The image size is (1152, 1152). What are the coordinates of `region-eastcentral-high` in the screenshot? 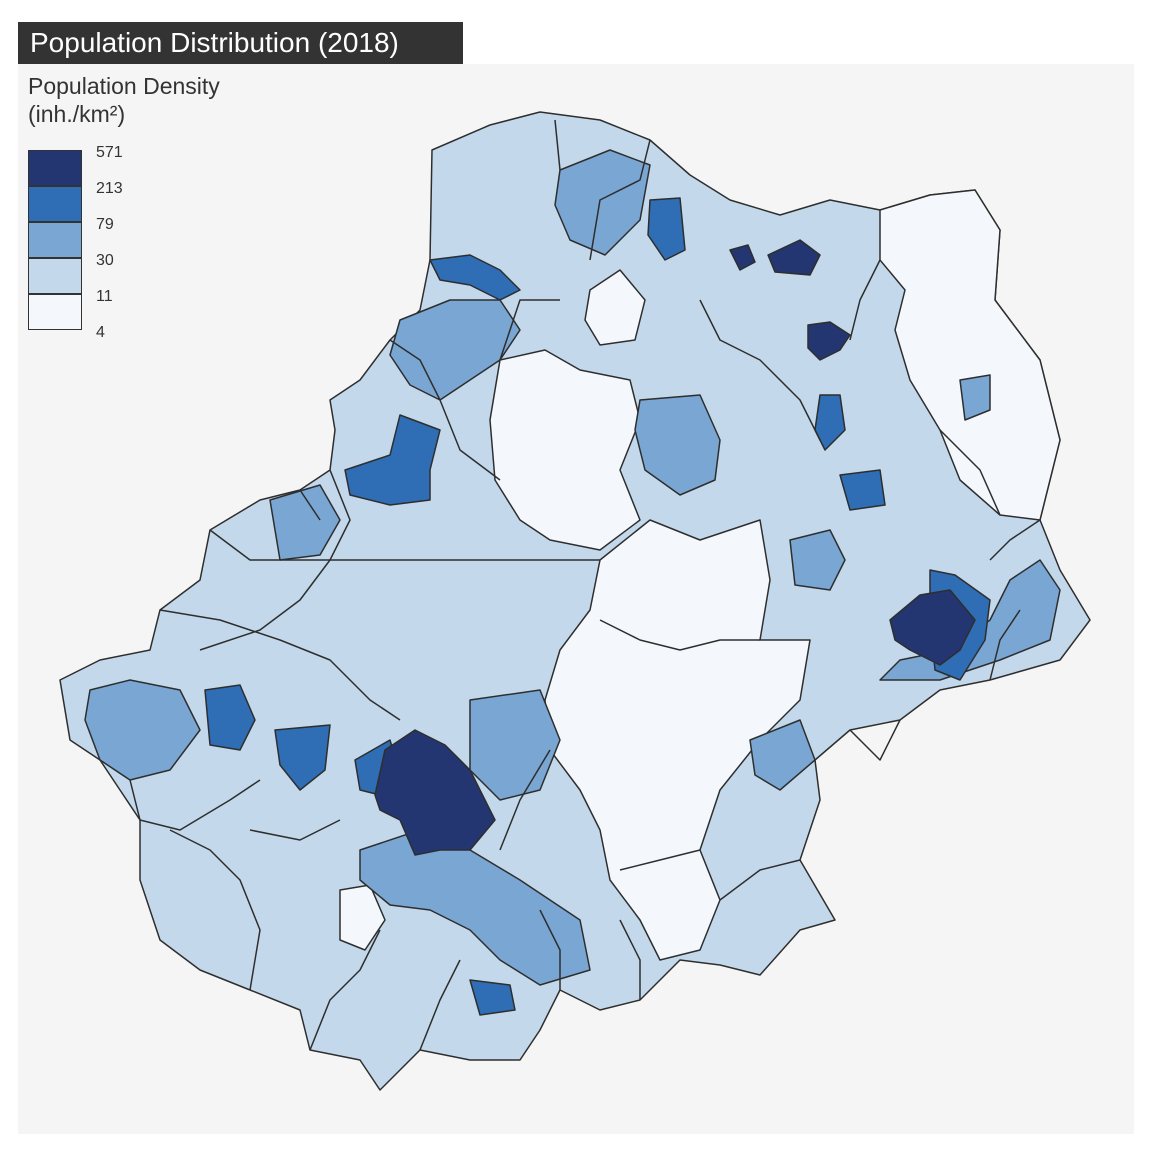 It's located at (862, 490).